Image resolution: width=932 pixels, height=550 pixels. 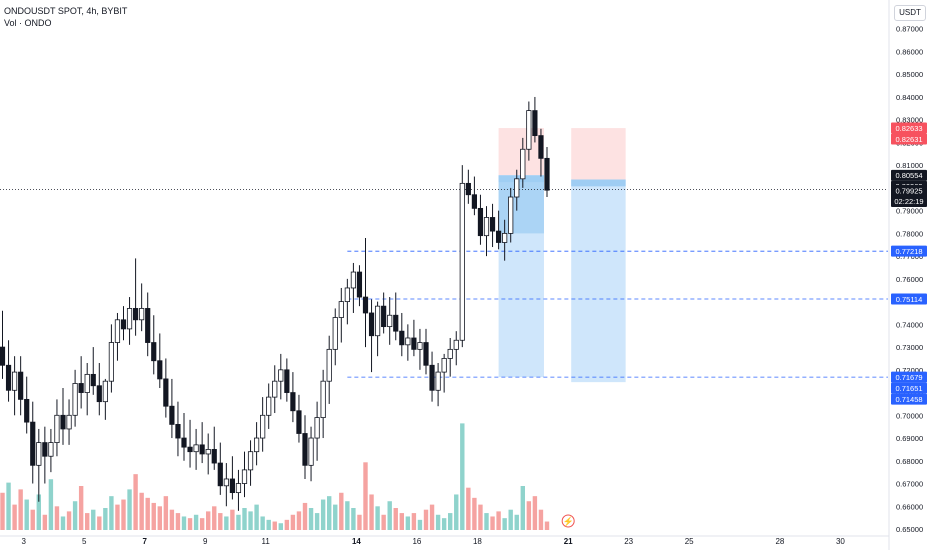 I want to click on price-tick-label: 0.83000, so click(x=909, y=120).